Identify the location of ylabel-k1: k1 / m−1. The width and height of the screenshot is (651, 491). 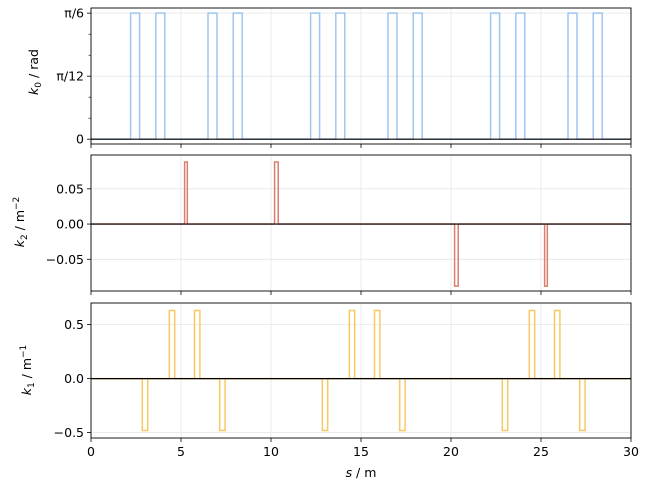
(28, 370).